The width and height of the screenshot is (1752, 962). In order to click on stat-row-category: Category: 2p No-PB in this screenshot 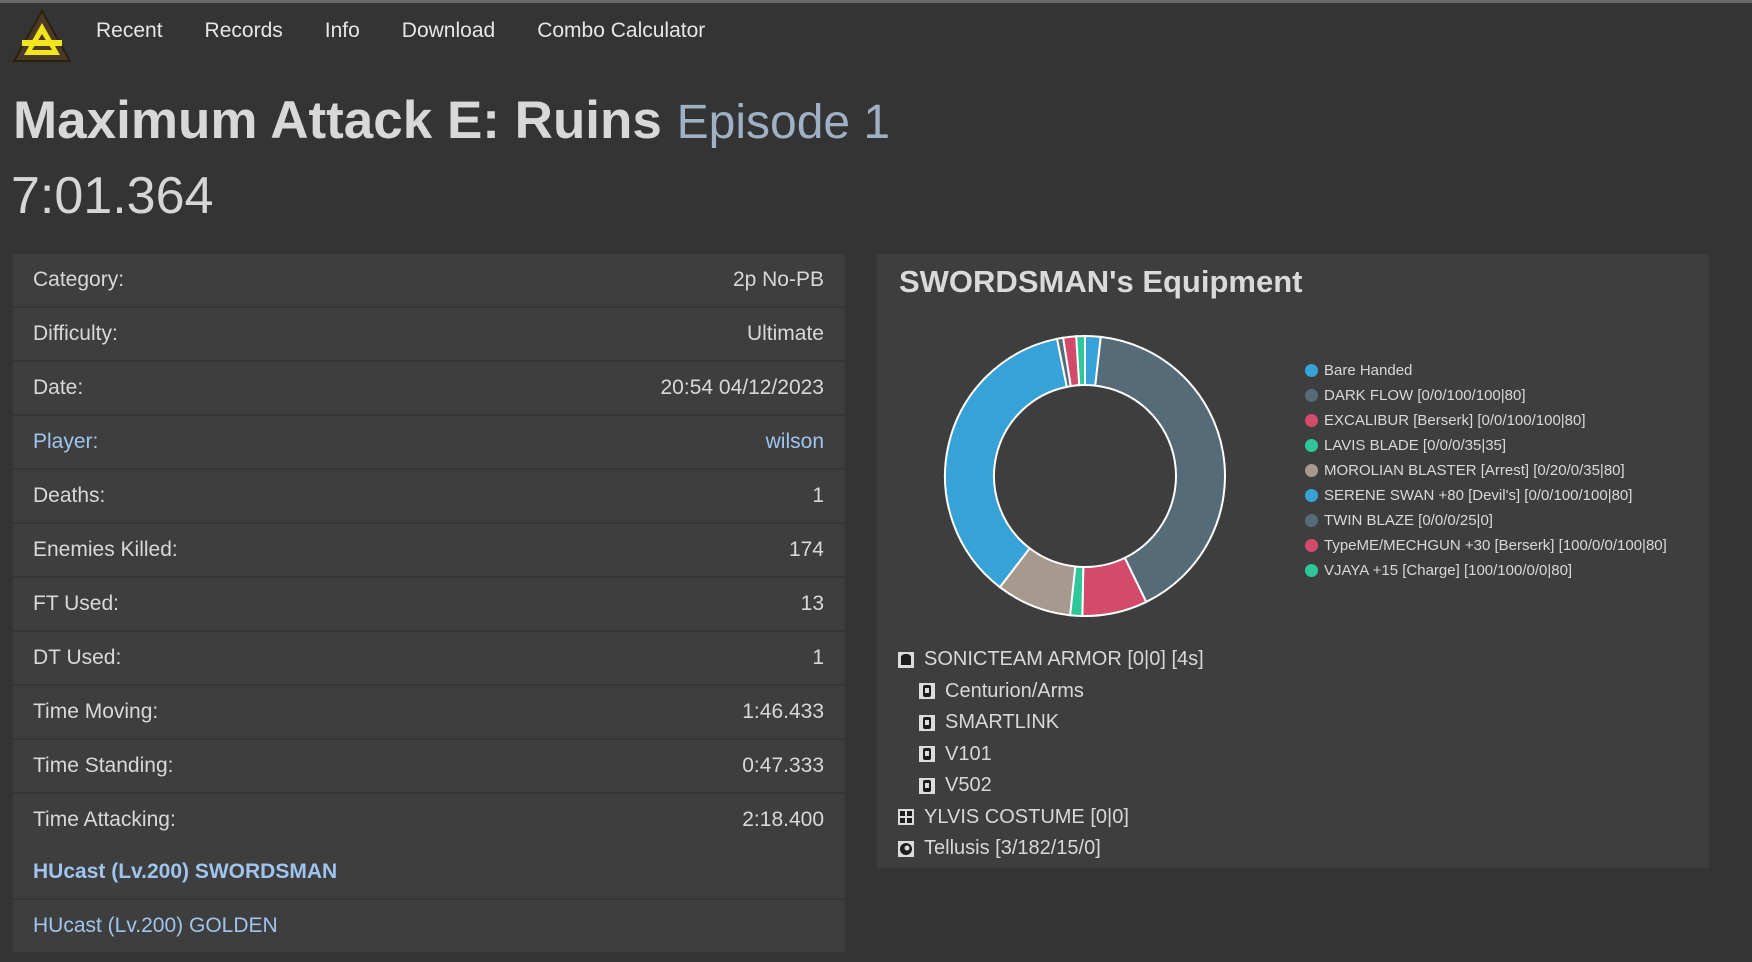, I will do `click(429, 281)`.